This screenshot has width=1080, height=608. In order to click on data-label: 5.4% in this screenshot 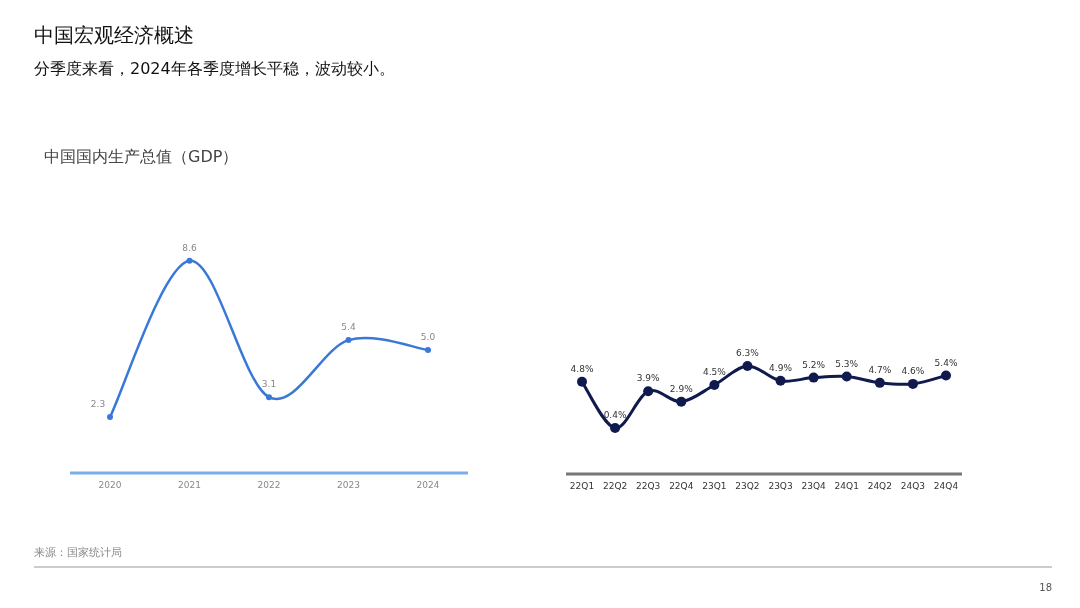, I will do `click(946, 362)`.